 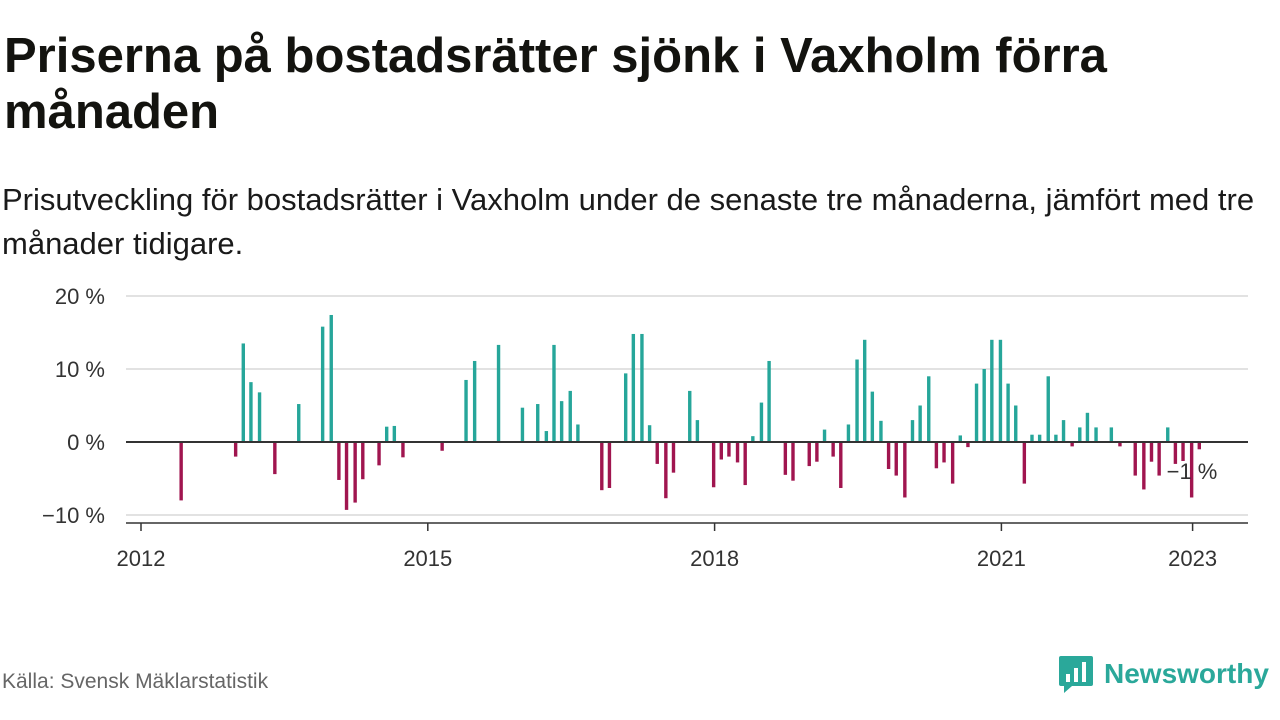 What do you see at coordinates (86, 442) in the screenshot?
I see `y-tick-label: 0 %` at bounding box center [86, 442].